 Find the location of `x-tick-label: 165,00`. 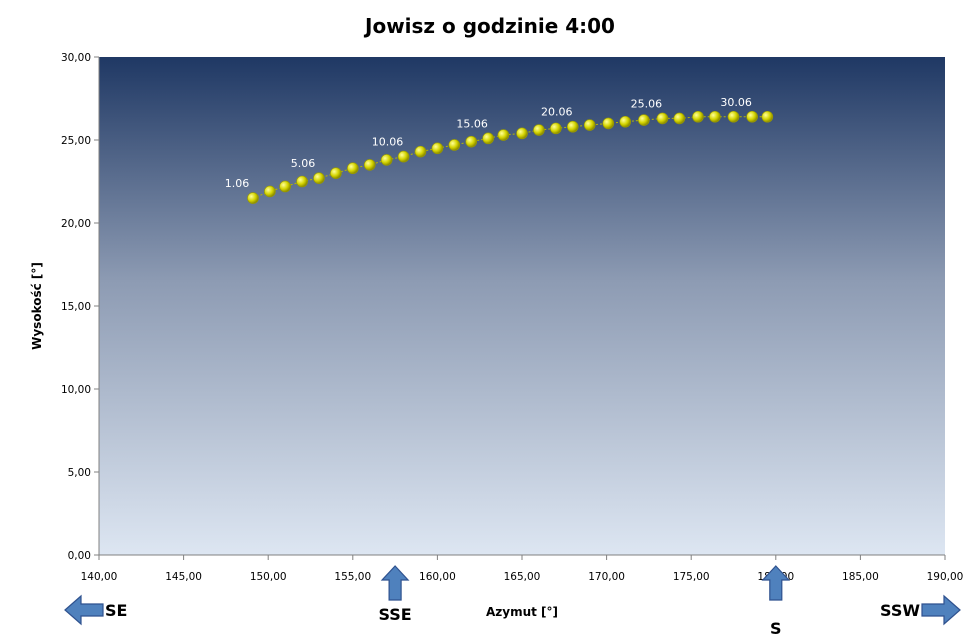

x-tick-label: 165,00 is located at coordinates (522, 577).